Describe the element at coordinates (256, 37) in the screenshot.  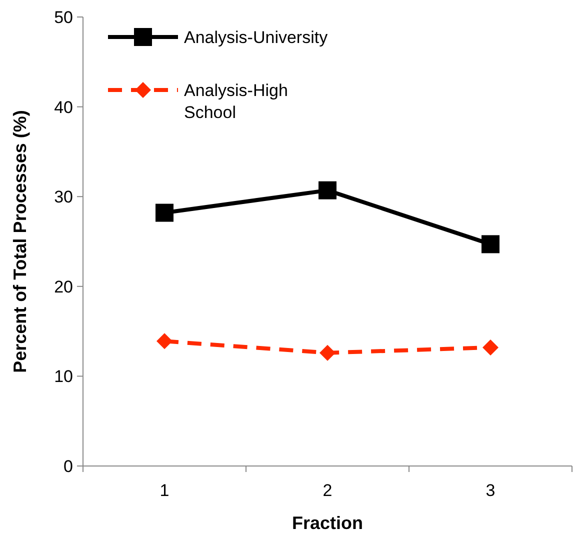
I see `legend-label: Analysis-University` at that location.